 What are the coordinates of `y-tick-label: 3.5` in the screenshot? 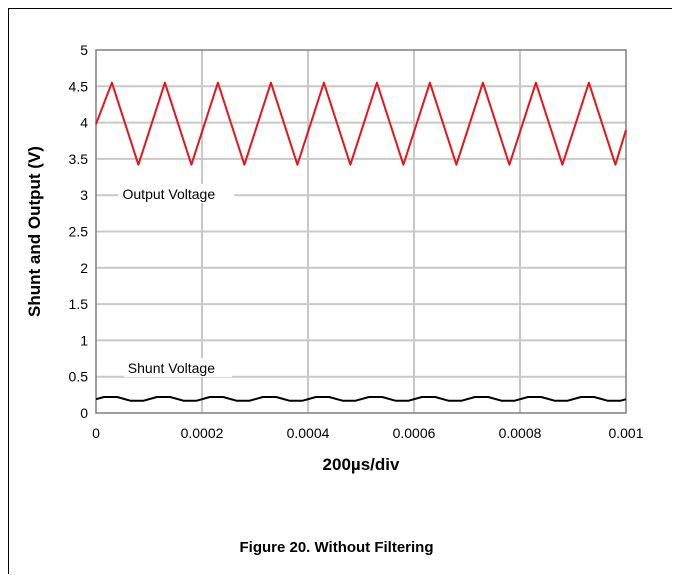 It's located at (79, 159).